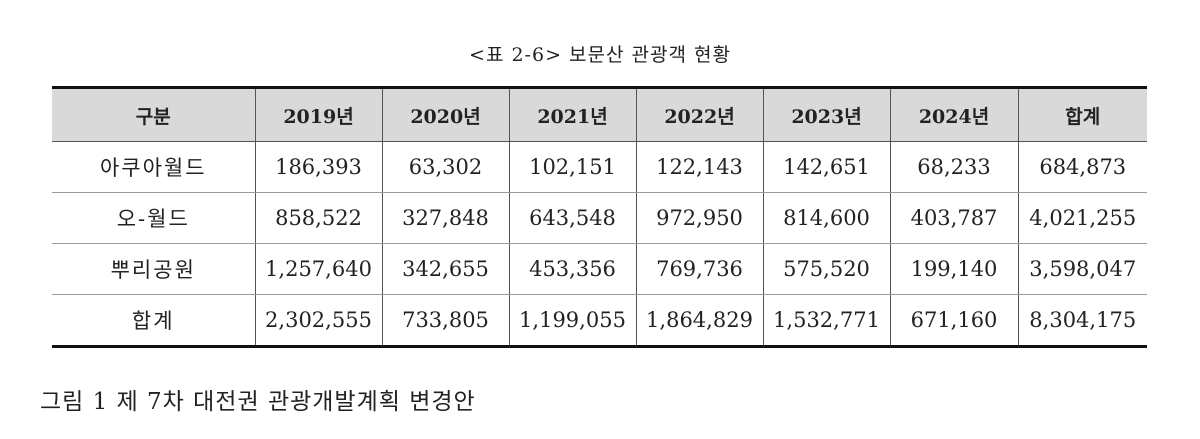 The image size is (1200, 439). I want to click on table-cell: 575,520, so click(826, 269).